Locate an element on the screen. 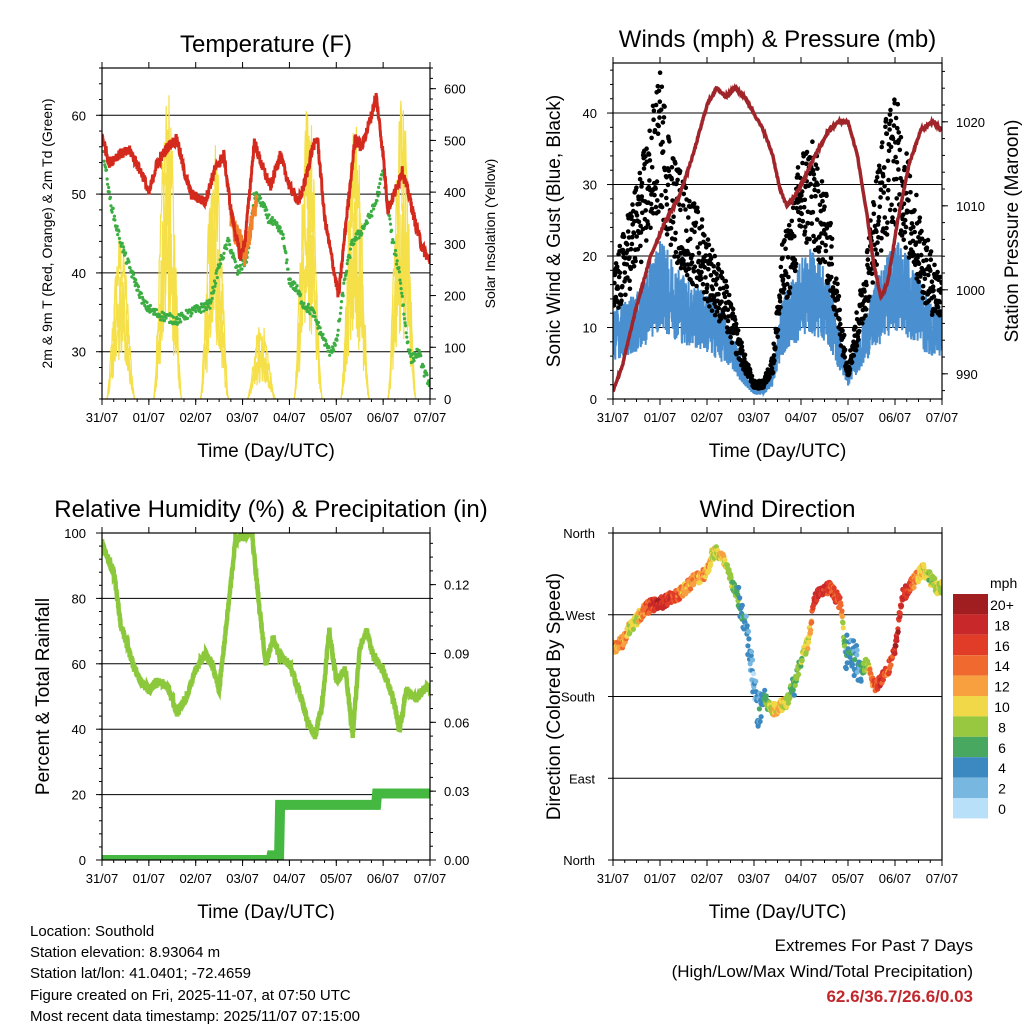 The image size is (1024, 1027). y-axis-label: 2m & 9m T (Red, Orange) & 2m Td (Green) is located at coordinates (47, 234).